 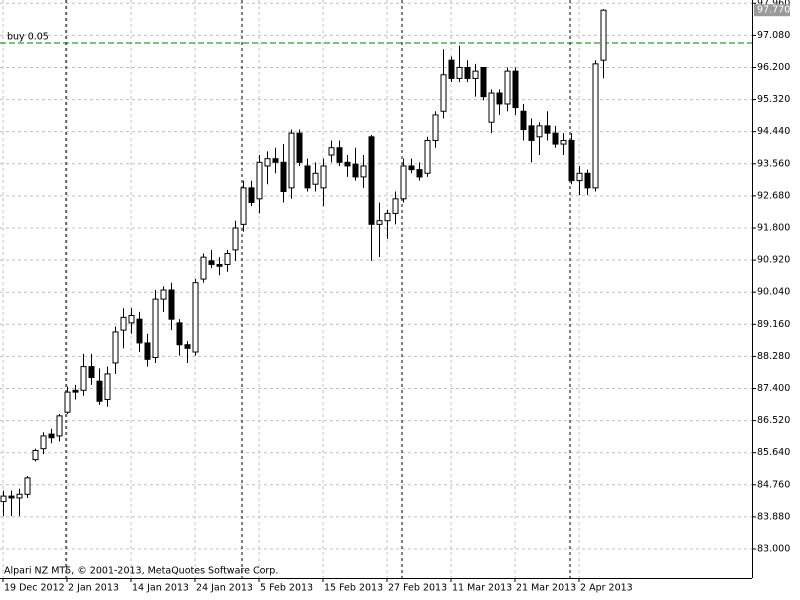 What do you see at coordinates (773, 388) in the screenshot?
I see `y-tick-label: 87.400` at bounding box center [773, 388].